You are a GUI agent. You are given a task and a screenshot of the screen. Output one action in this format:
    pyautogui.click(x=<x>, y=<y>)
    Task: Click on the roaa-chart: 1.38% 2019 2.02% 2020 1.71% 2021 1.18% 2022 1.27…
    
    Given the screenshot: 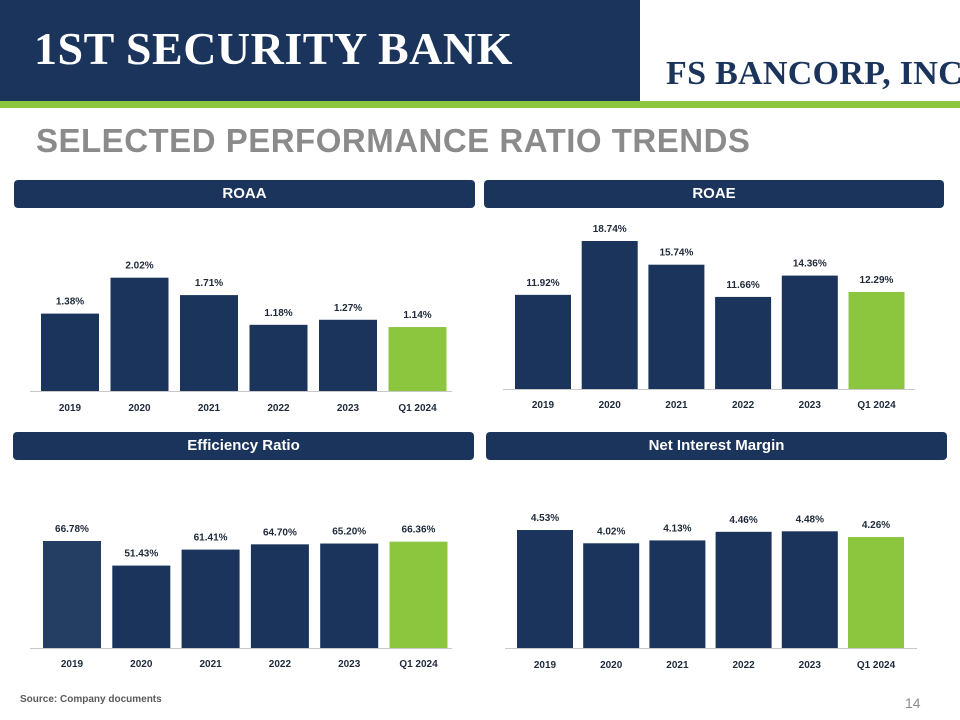 What is the action you would take?
    pyautogui.click(x=241, y=337)
    